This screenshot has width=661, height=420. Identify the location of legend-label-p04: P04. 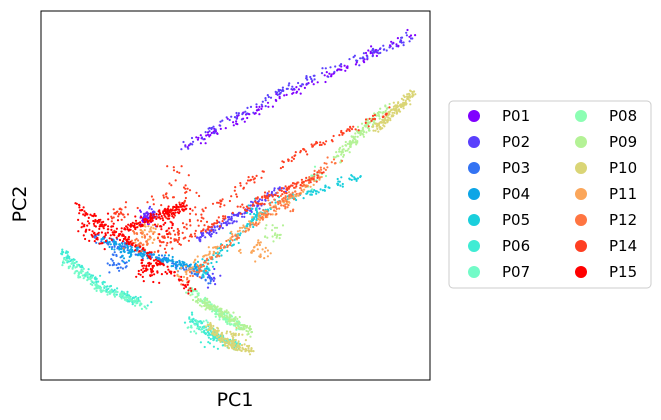
(516, 194).